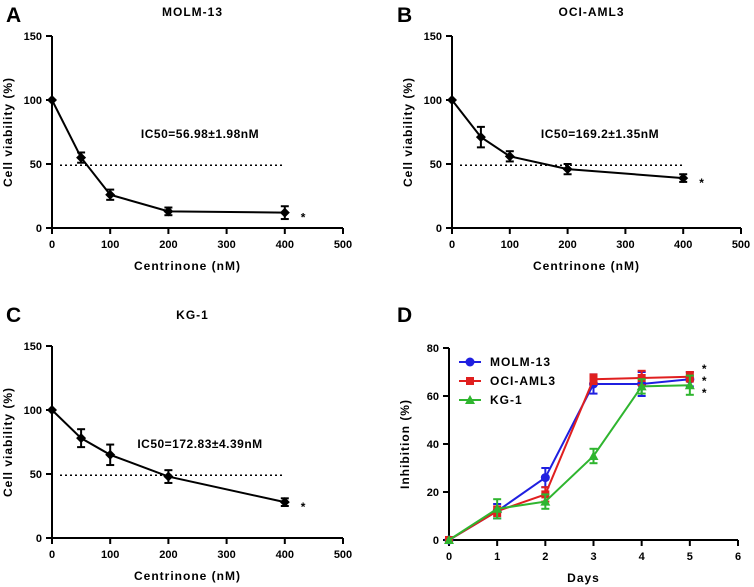 The width and height of the screenshot is (754, 587). I want to click on y-axis-label: Inhibition (%), so click(405, 444).